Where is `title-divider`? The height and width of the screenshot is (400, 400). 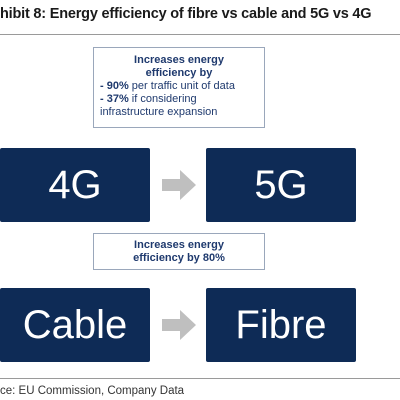
title-divider is located at coordinates (200, 34).